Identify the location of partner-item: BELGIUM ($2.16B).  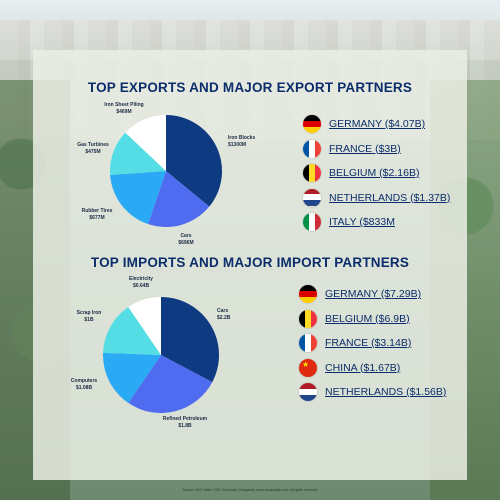
(361, 173).